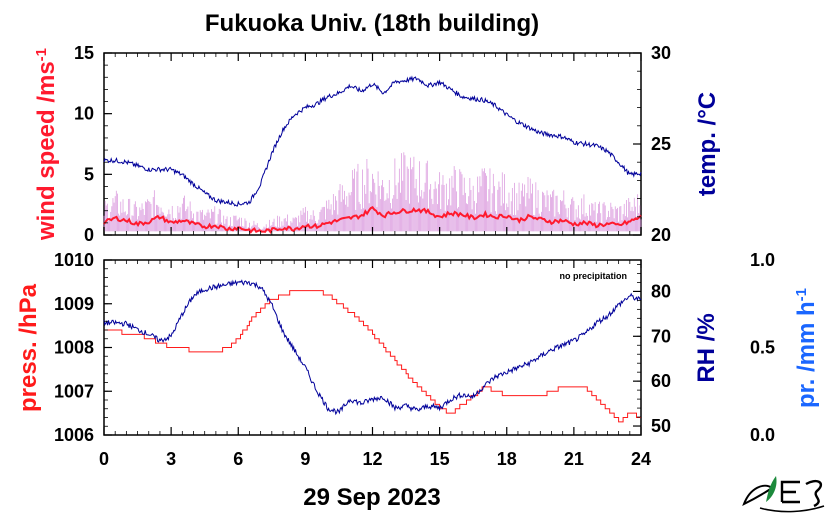  I want to click on press-axis-tick-label: 1008, so click(74, 348).